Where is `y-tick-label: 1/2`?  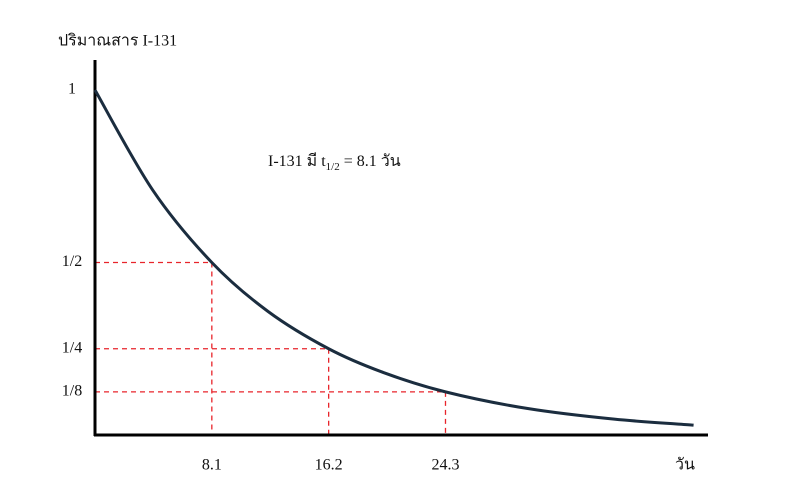
y-tick-label: 1/2 is located at coordinates (72, 261).